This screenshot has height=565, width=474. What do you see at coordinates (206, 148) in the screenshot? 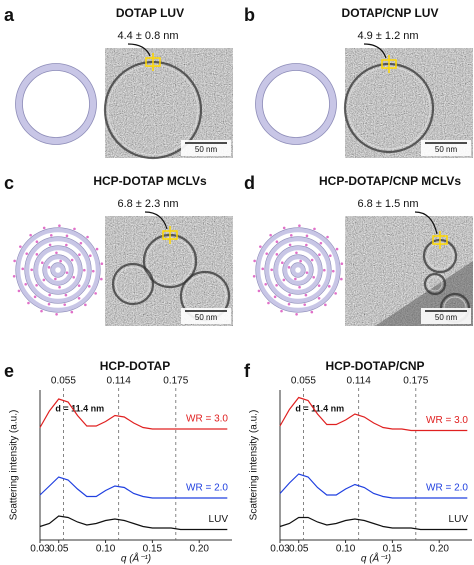
I see `scale-bar-box` at bounding box center [206, 148].